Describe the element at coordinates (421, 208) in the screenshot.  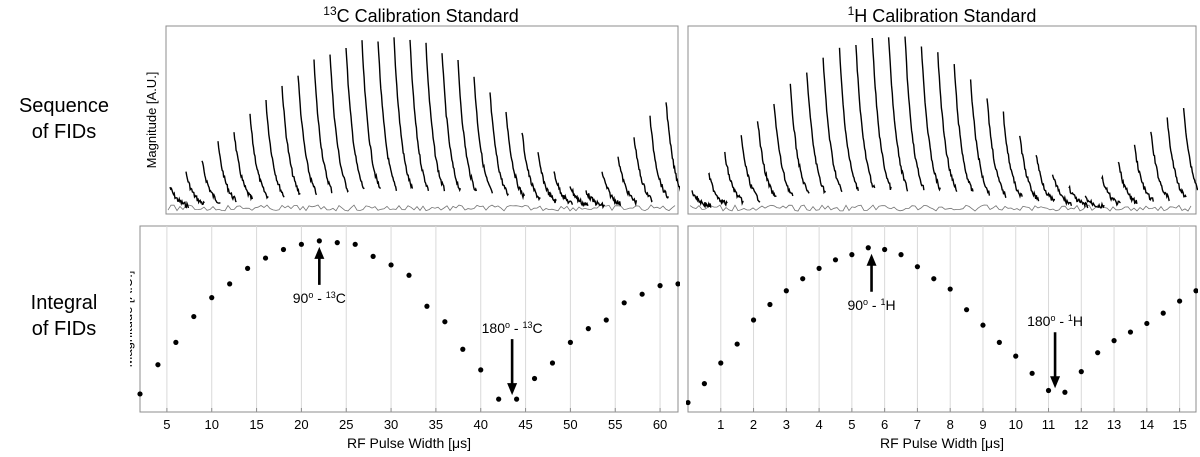
I see `baseline-noise` at that location.